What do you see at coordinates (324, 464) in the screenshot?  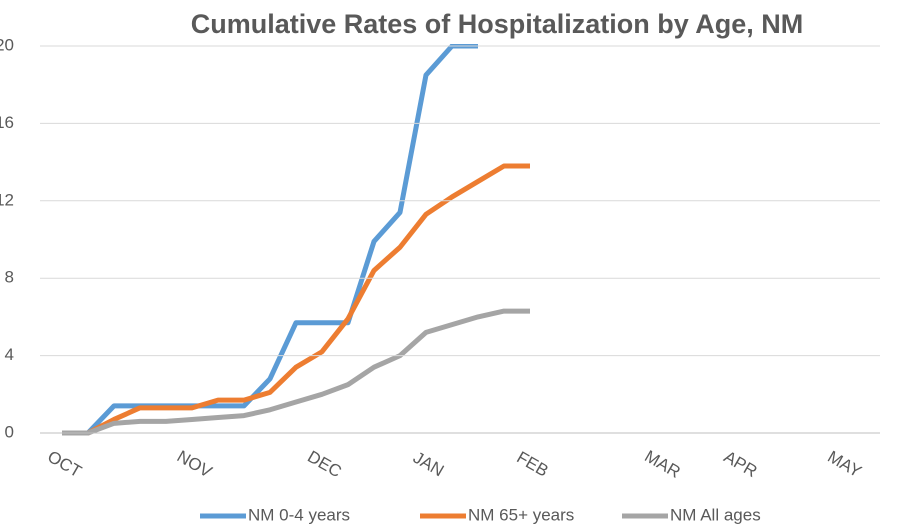 I see `x-tick-label: DEC` at bounding box center [324, 464].